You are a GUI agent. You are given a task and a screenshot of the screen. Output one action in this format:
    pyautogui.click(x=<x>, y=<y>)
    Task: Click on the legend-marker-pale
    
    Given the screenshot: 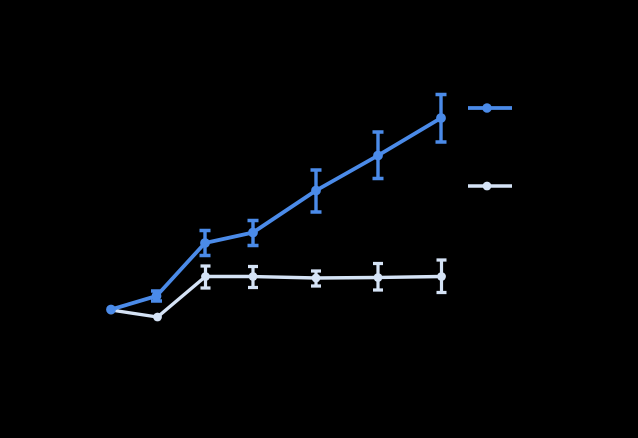 What is the action you would take?
    pyautogui.click(x=487, y=186)
    